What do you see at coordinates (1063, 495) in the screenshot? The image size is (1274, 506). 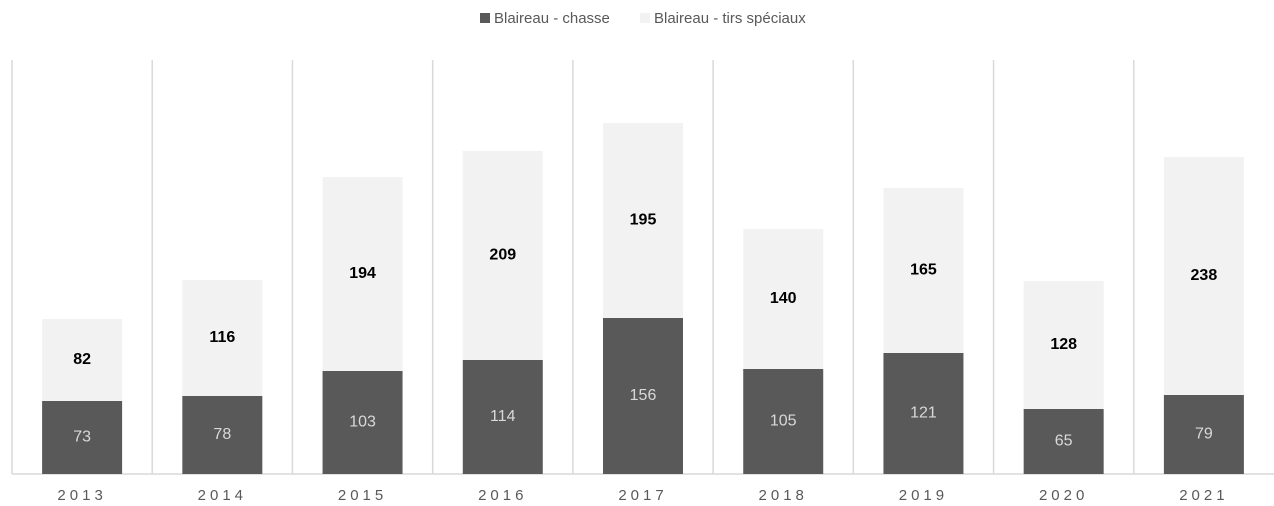 I see `x-tick-label: 2020` at bounding box center [1063, 495].